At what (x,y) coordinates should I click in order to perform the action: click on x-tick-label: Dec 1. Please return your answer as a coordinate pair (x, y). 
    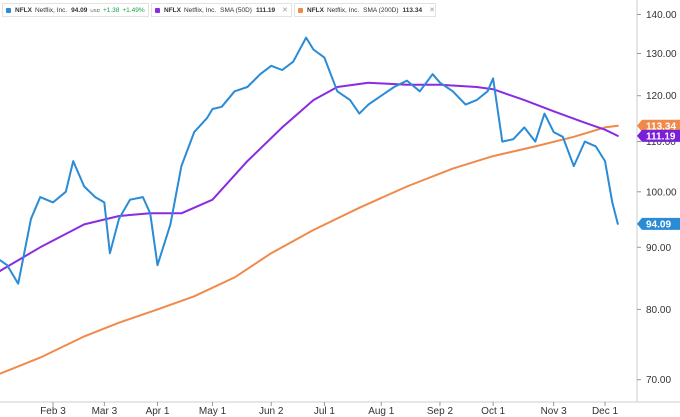
    Looking at the image, I should click on (605, 411).